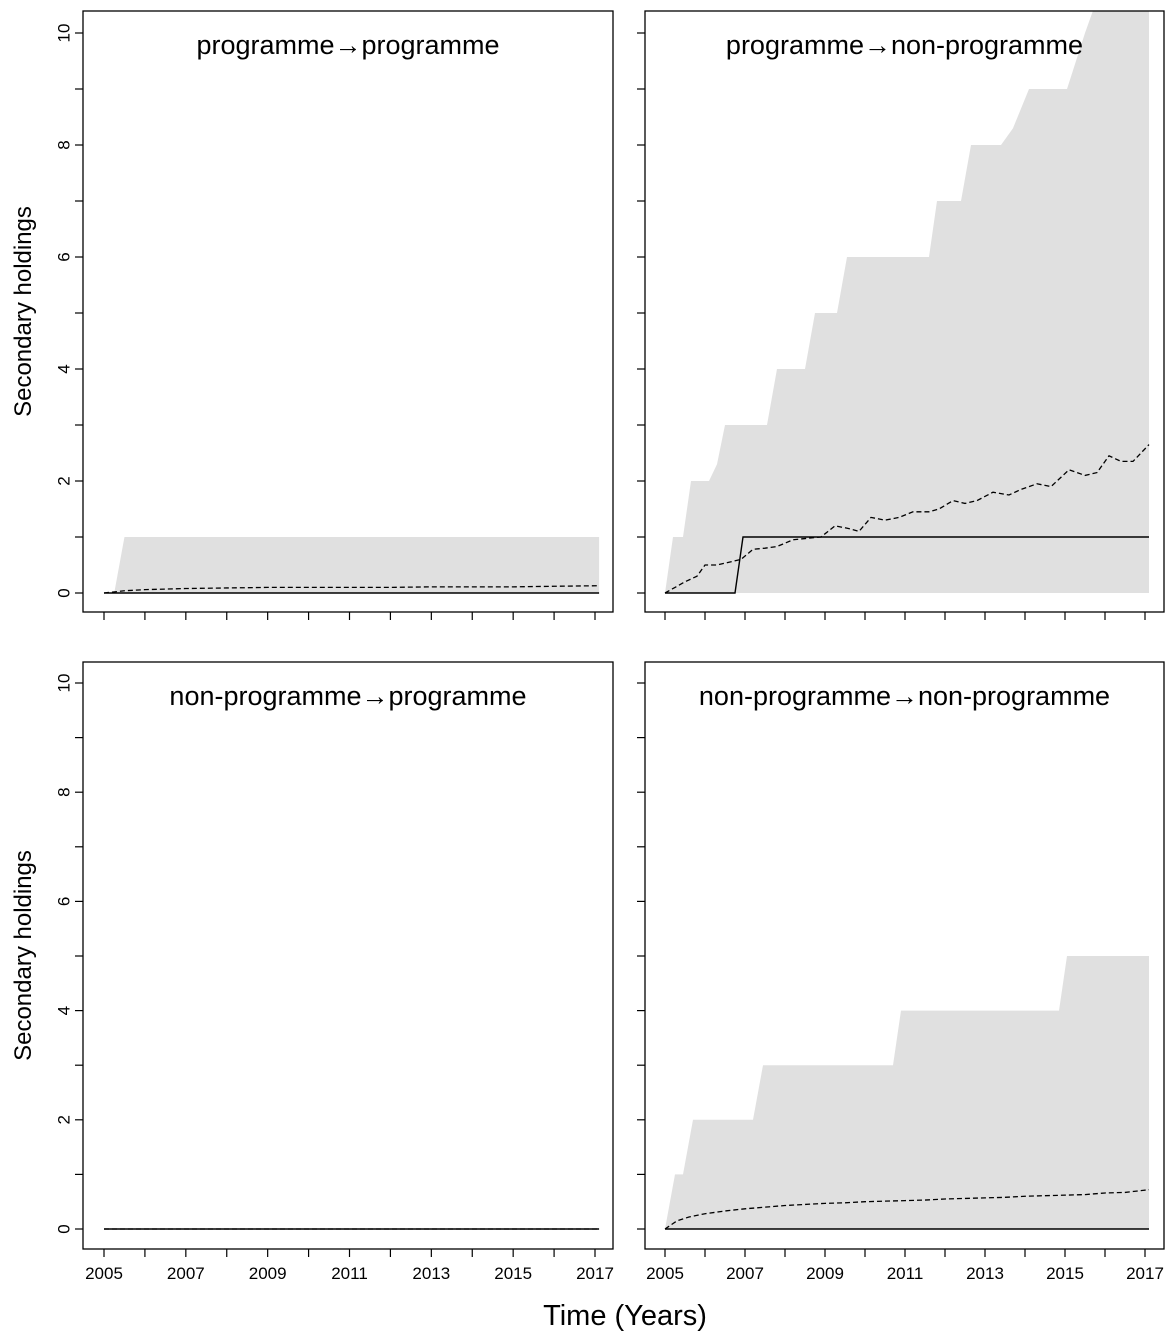 The height and width of the screenshot is (1332, 1169). Describe the element at coordinates (904, 45) in the screenshot. I see `panel-title: programme→non-programme` at that location.